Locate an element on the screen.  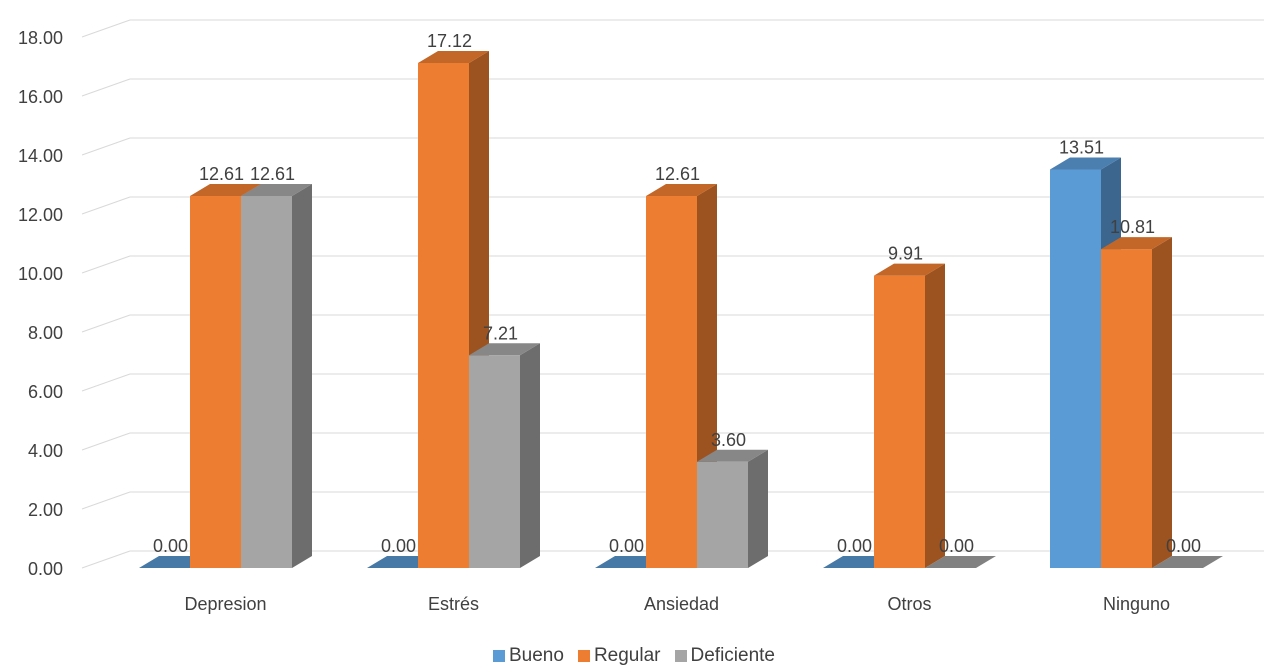
y-tick-label: 4.00 is located at coordinates (45, 451).